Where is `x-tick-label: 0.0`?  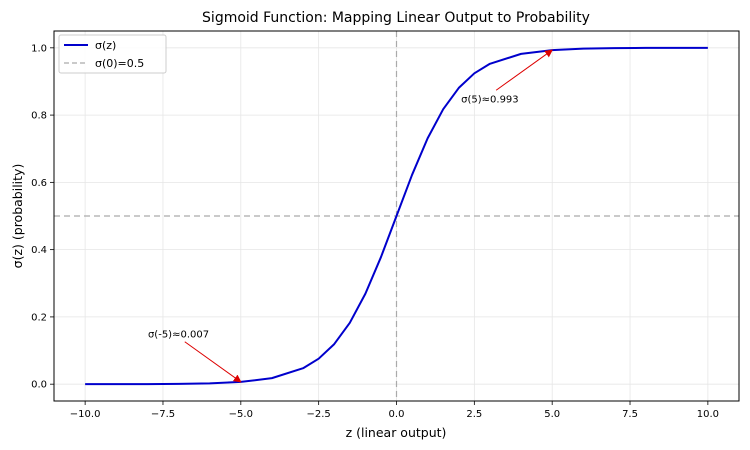
x-tick-label: 0.0 is located at coordinates (397, 414).